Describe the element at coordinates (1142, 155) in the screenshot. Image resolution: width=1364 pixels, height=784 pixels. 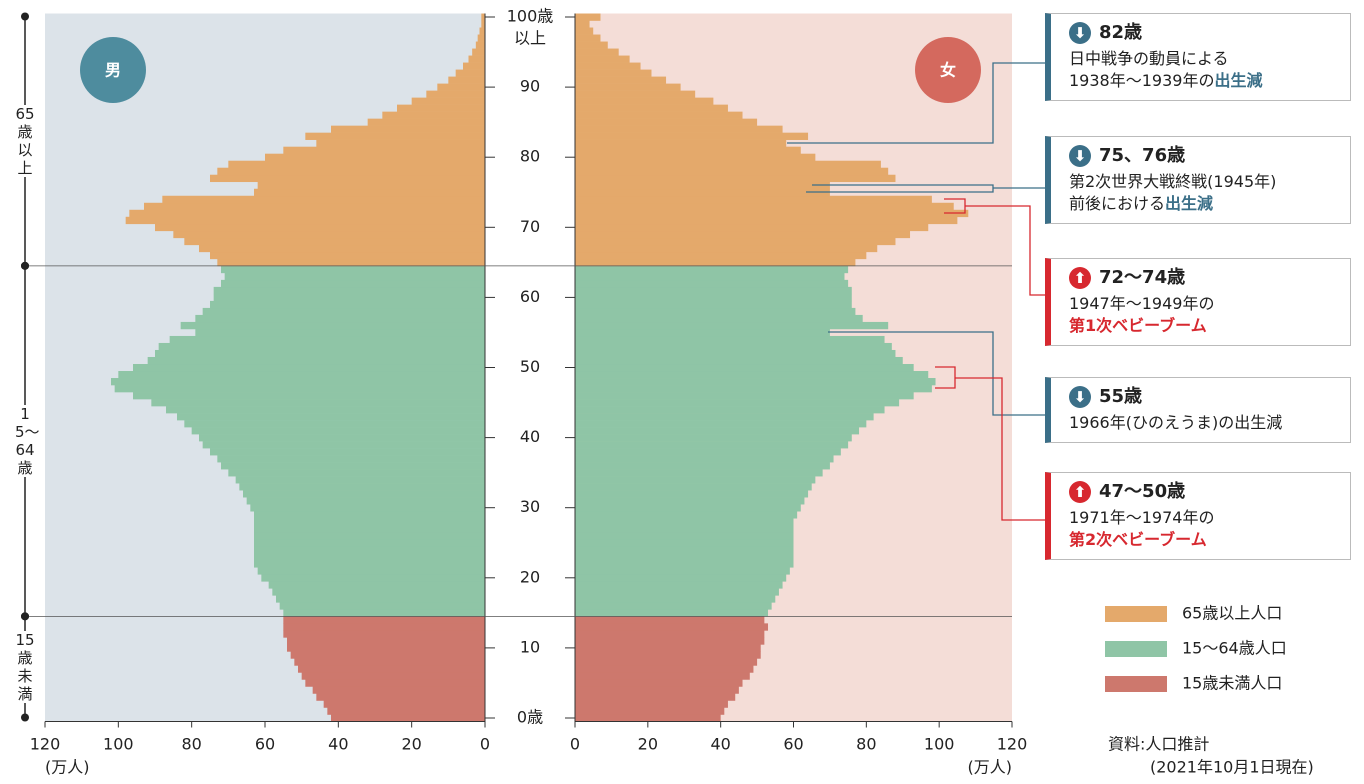
I see `annotation-title-text: 75、76歳` at that location.